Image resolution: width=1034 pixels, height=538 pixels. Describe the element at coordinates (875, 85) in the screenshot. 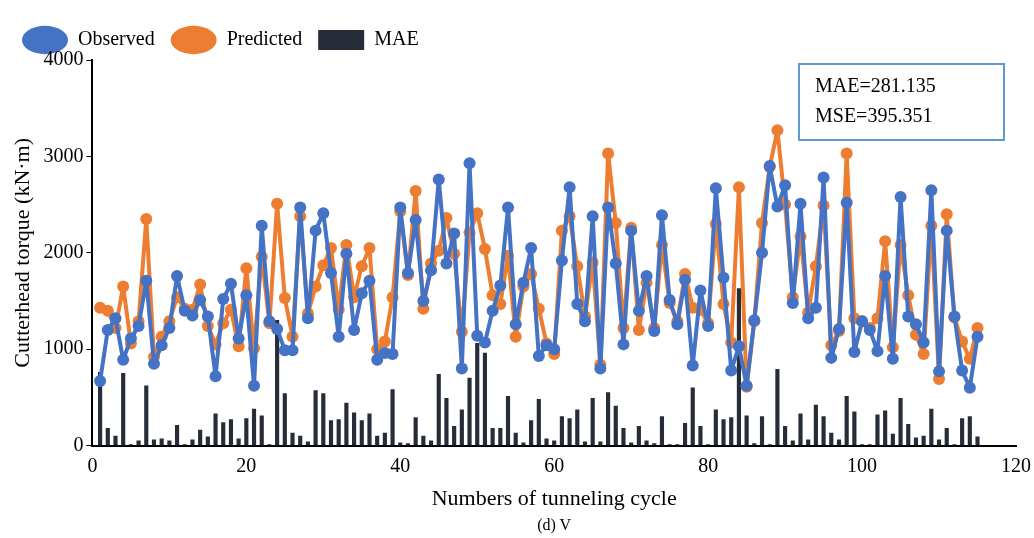

I see `annotation: MAE=281.135` at that location.